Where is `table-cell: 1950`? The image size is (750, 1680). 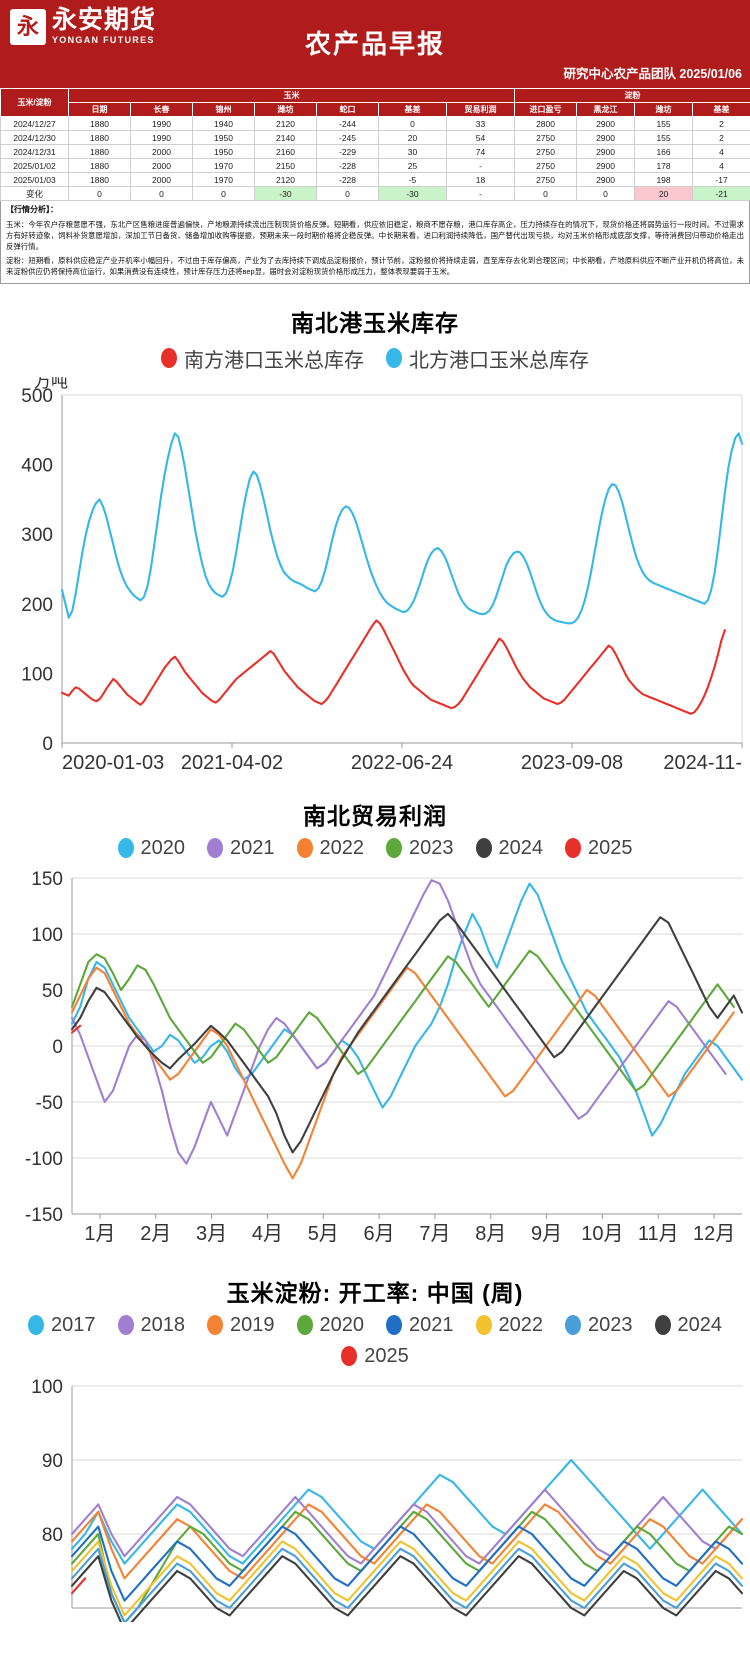
table-cell: 1950 is located at coordinates (223, 137).